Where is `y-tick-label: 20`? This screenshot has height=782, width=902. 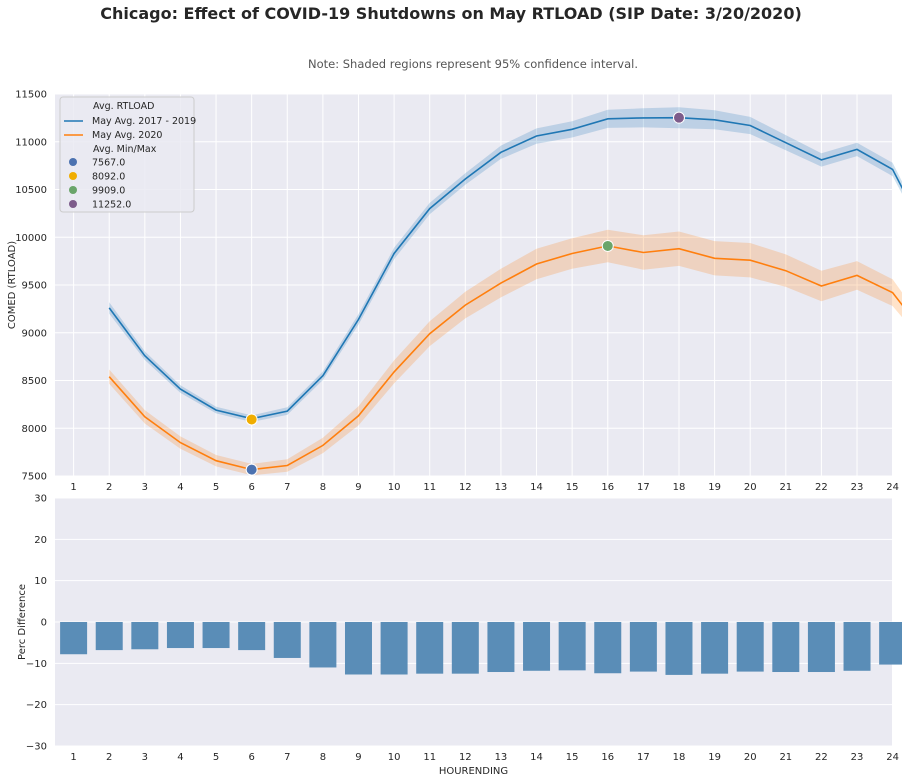 y-tick-label: 20 is located at coordinates (40, 540).